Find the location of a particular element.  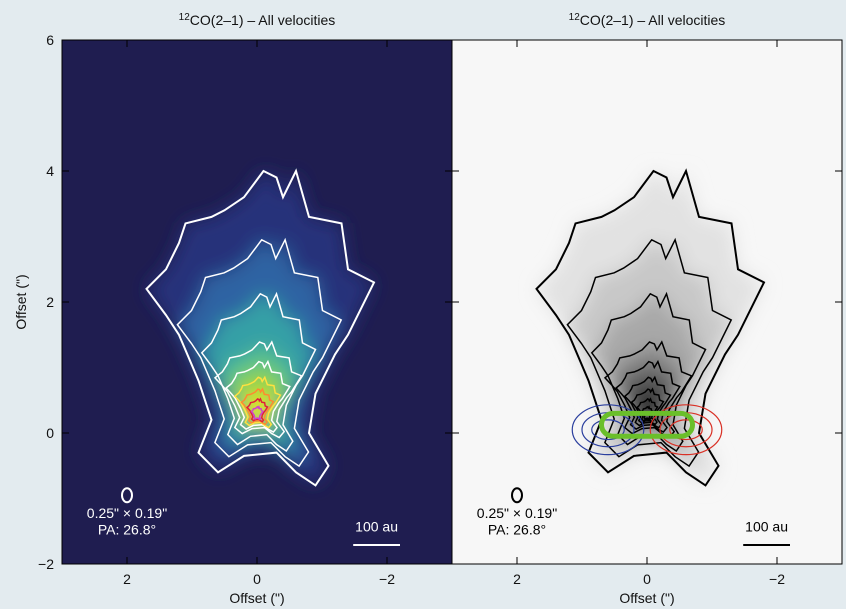

y-tick-label: 0 is located at coordinates (50, 433).